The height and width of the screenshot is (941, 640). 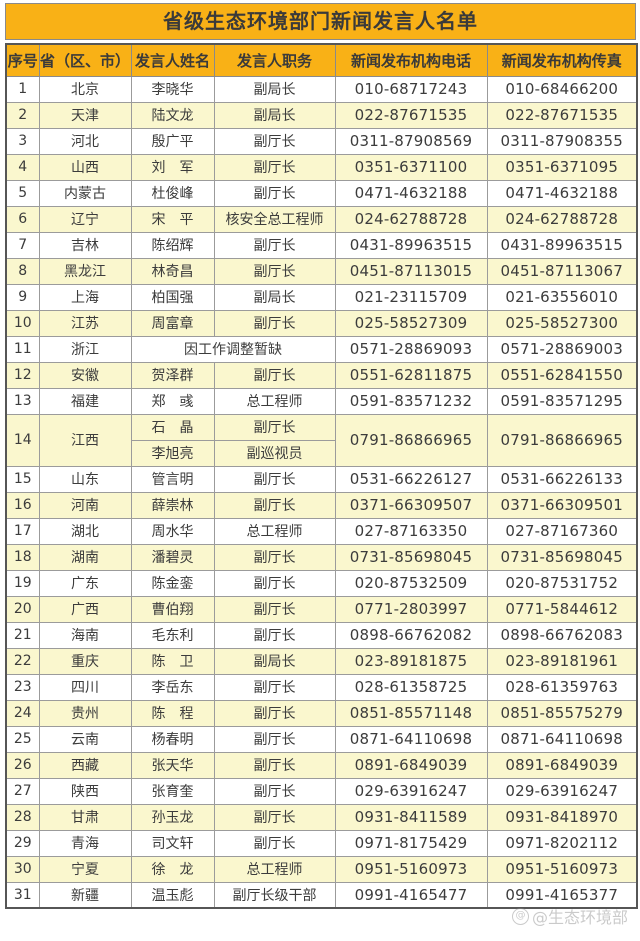 I want to click on table-row: 21 海南 毛东利 副厅长 0898-66762082 0898-66762083, so click(x=321, y=635).